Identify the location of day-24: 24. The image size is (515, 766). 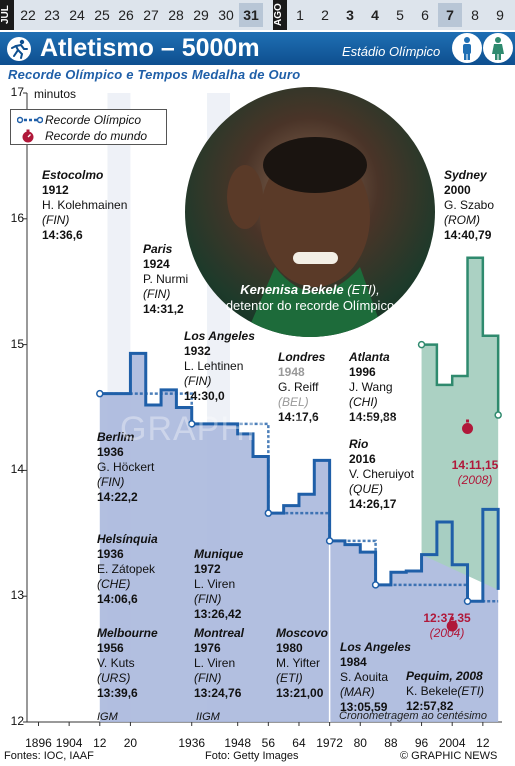
(77, 15).